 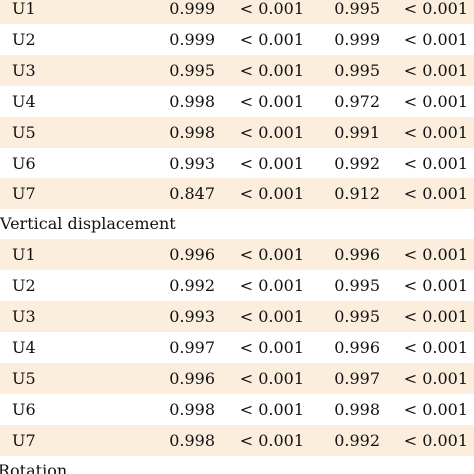 I want to click on section-title: Vertical displacement, so click(x=88, y=223).